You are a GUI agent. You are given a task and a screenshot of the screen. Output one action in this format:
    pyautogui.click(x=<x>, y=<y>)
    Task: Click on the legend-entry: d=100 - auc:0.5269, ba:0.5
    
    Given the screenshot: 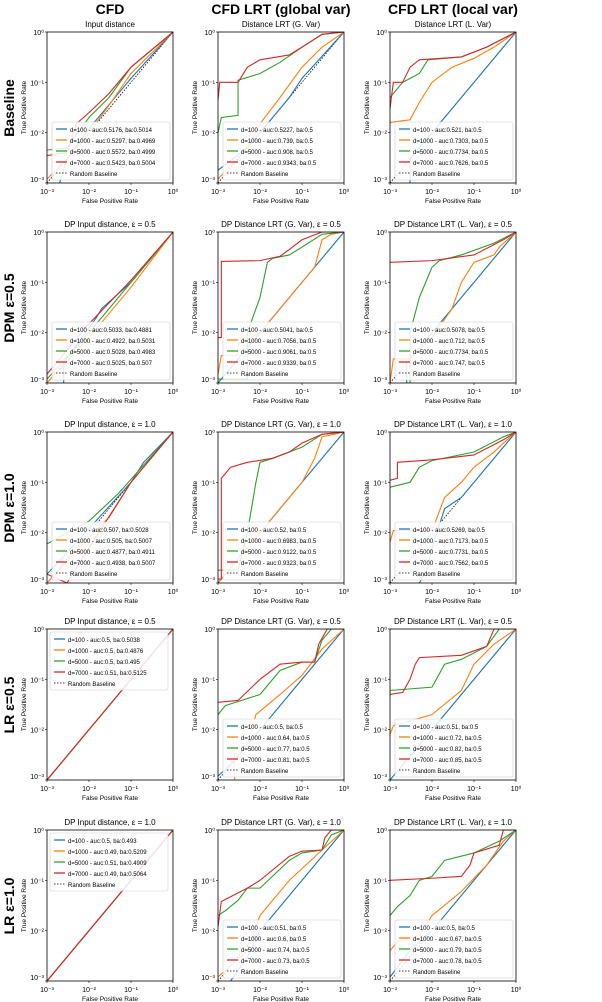 What is the action you would take?
    pyautogui.click(x=449, y=531)
    